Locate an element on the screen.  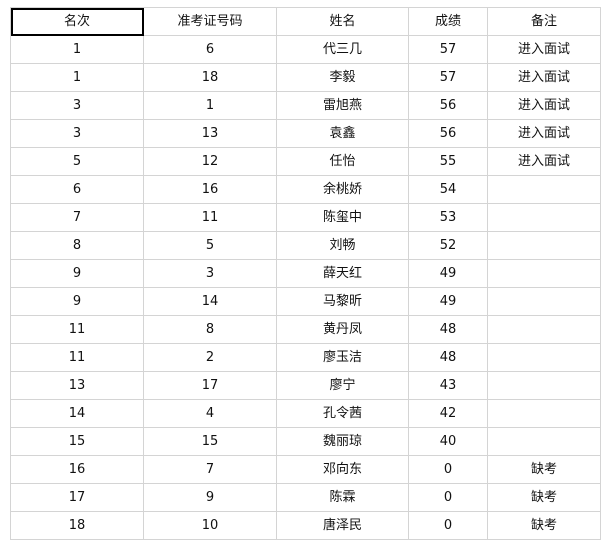
score-cell: 43 is located at coordinates (448, 385).